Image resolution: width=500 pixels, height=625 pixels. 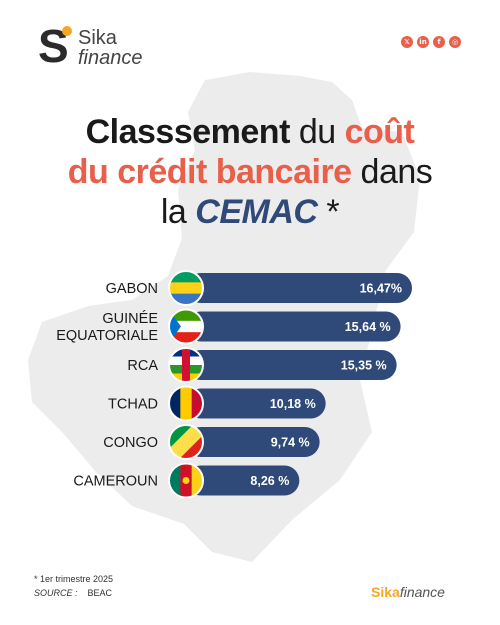 What do you see at coordinates (364, 366) in the screenshot?
I see `bar-value-label: 15,35 %` at bounding box center [364, 366].